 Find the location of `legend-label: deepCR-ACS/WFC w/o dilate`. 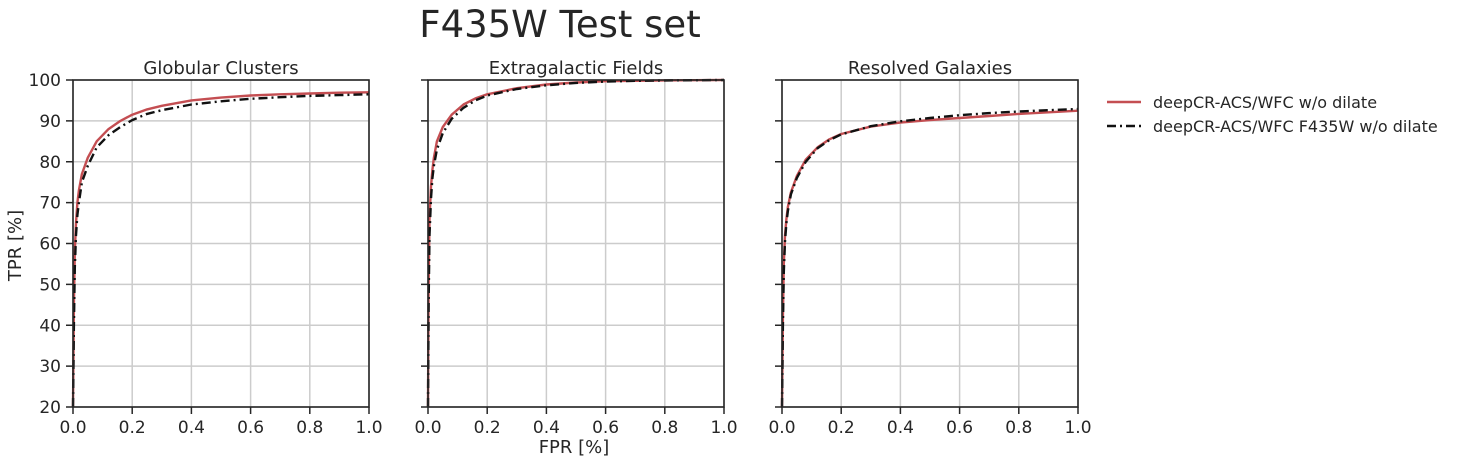

legend-label: deepCR-ACS/WFC w/o dilate is located at coordinates (1265, 102).